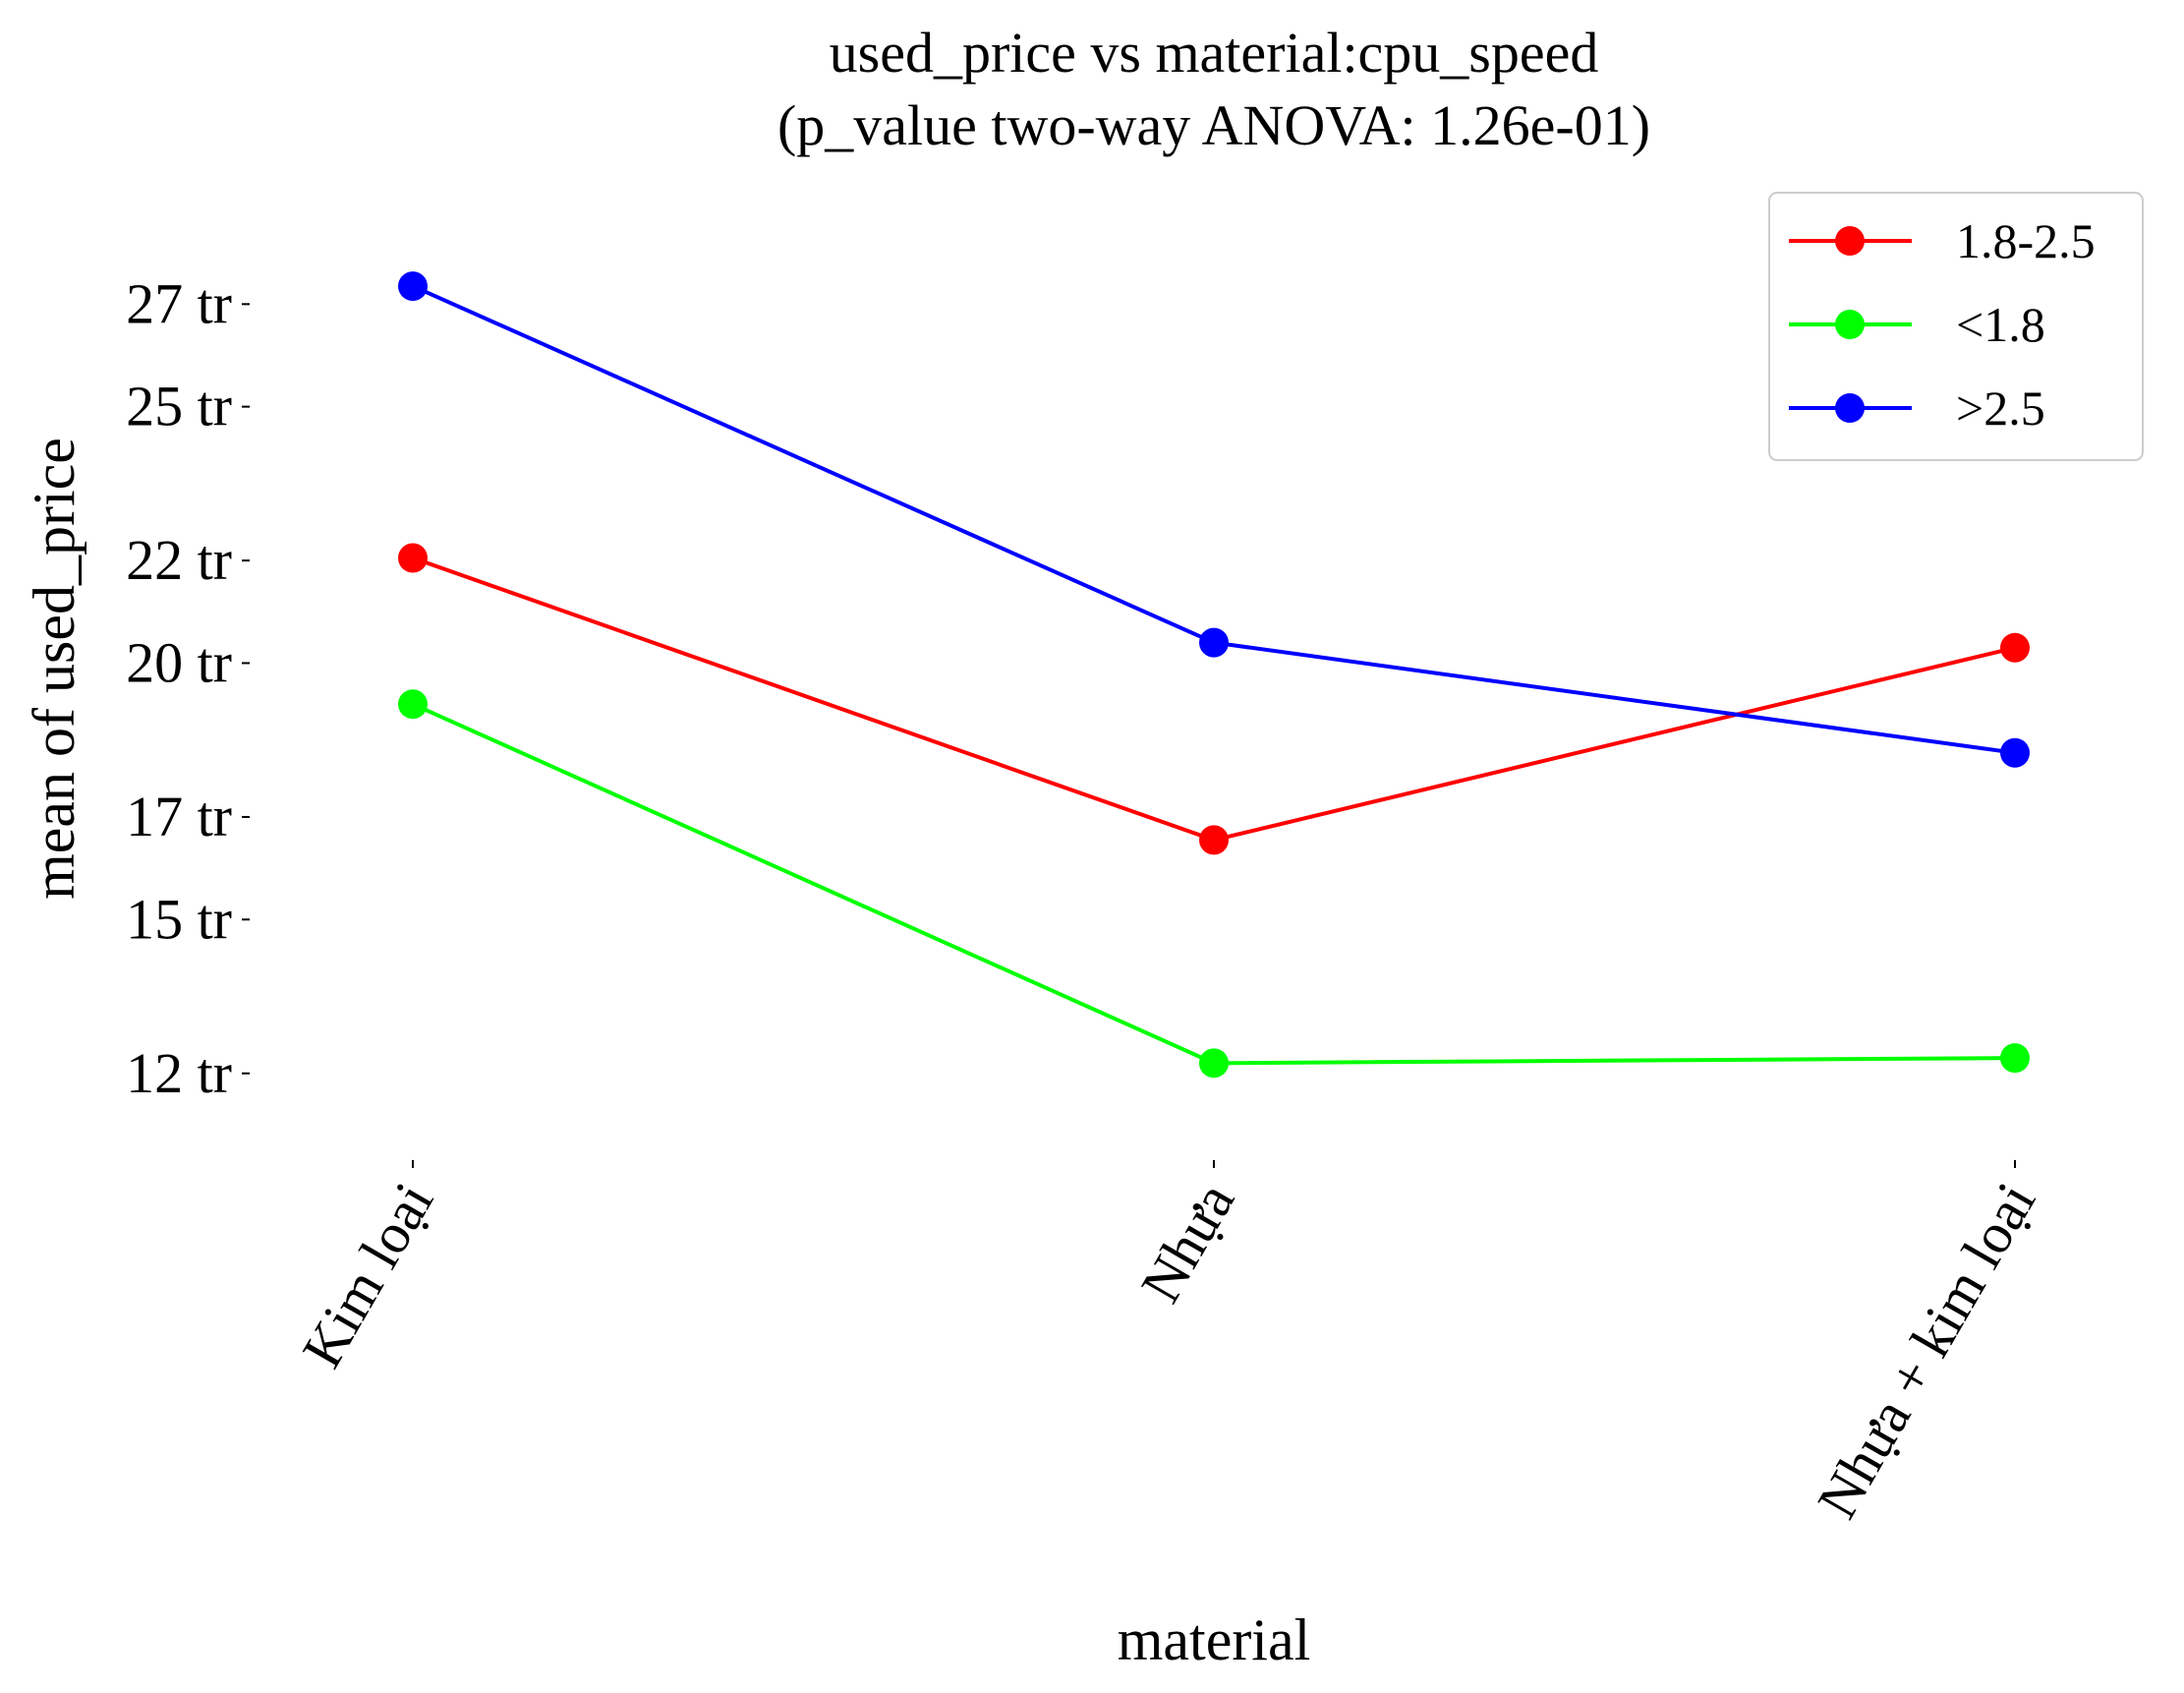 This screenshot has width=2184, height=1693. I want to click on legend-item: 1.8-2.5, so click(1942, 240).